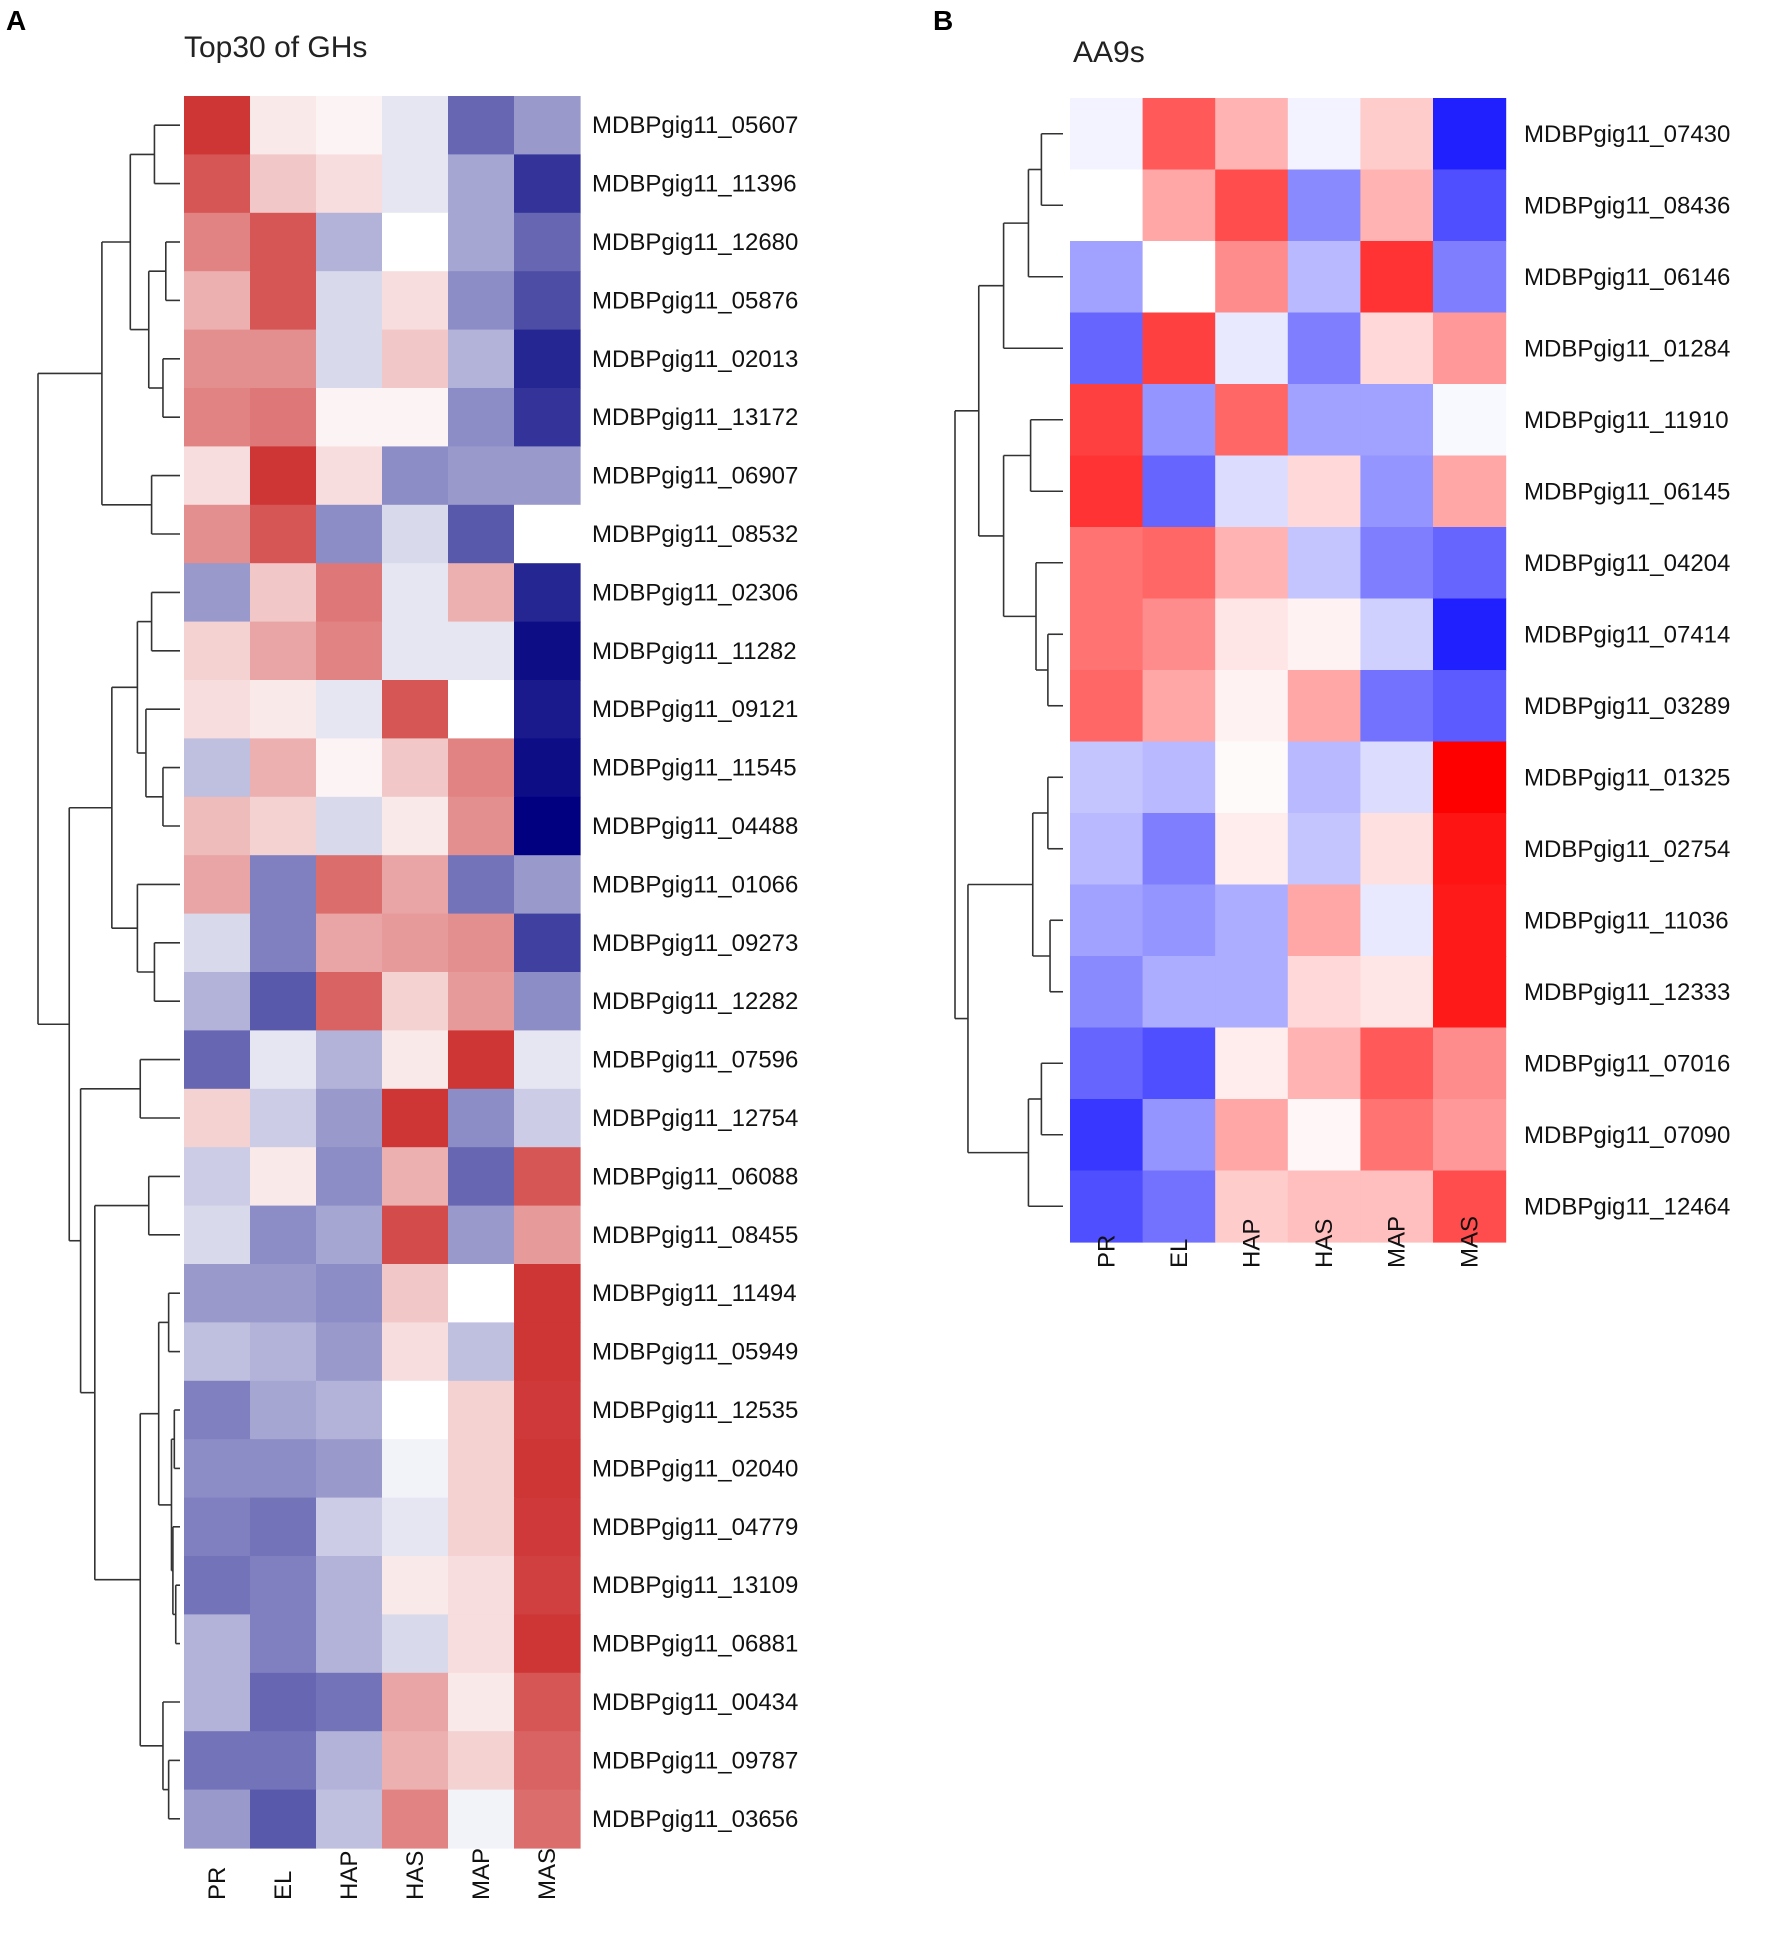  What do you see at coordinates (481, 651) in the screenshot?
I see `heatmap-a-cell-r9-c4` at bounding box center [481, 651].